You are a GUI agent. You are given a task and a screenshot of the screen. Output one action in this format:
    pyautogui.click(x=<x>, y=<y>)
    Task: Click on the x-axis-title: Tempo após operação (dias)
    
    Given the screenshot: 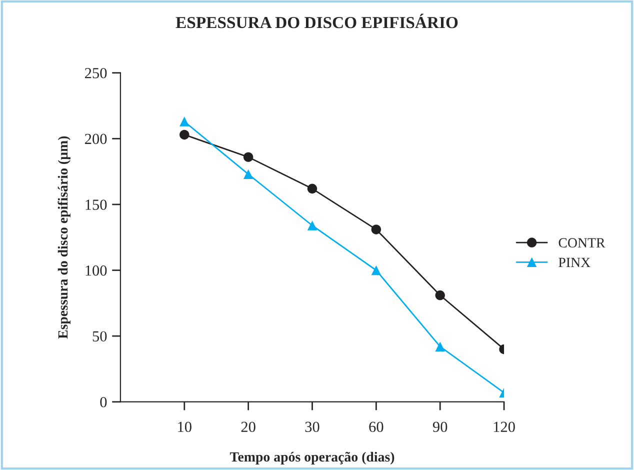 What is the action you would take?
    pyautogui.click(x=312, y=458)
    